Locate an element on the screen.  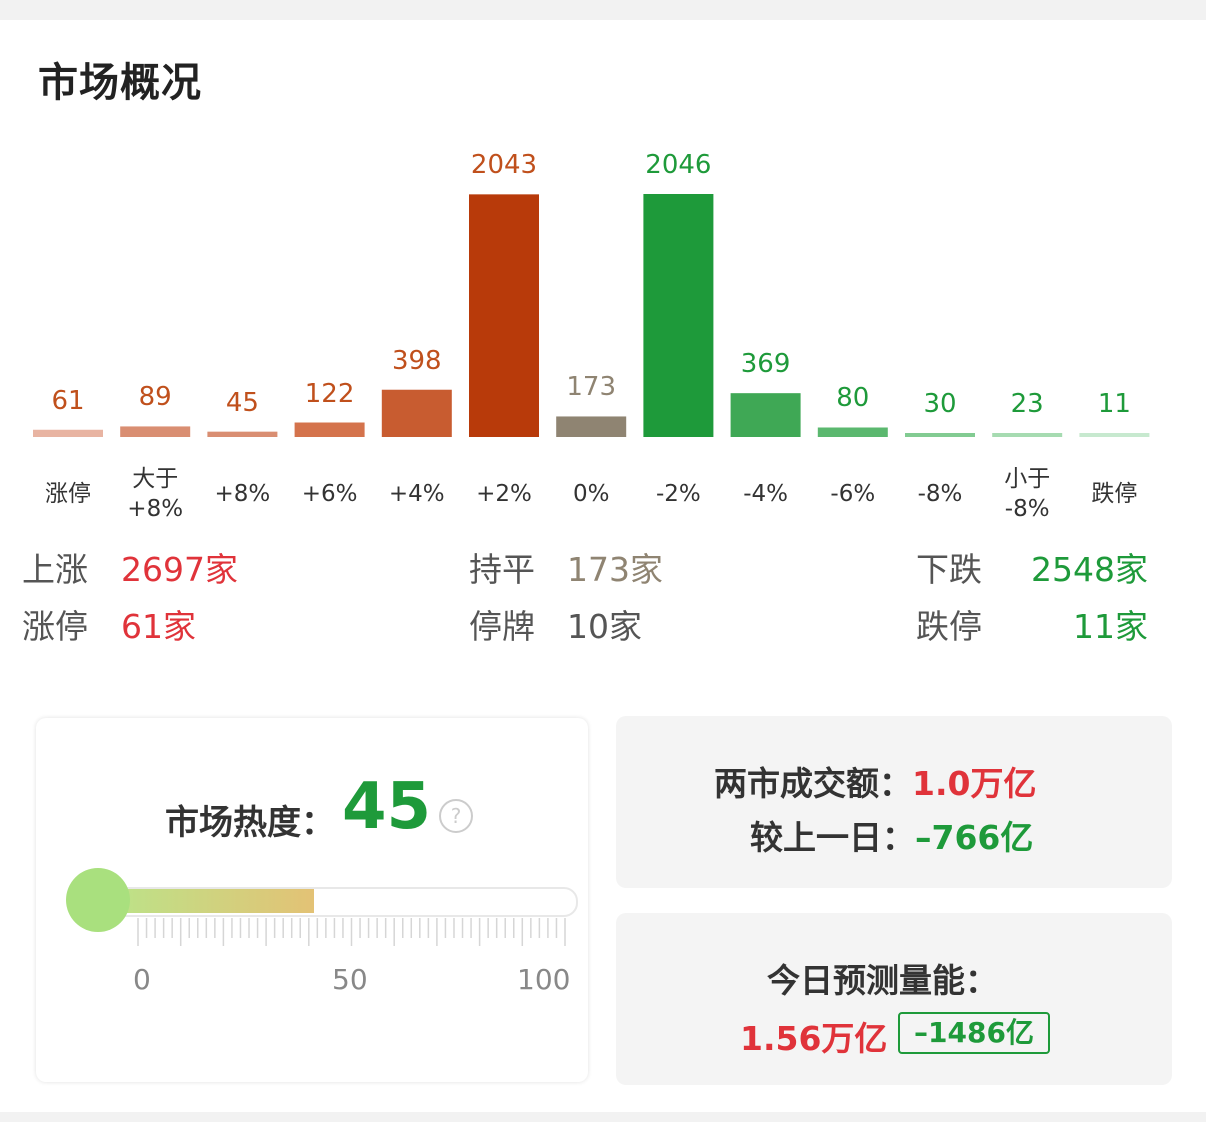
category-label: 大于 +8% is located at coordinates (155, 494).